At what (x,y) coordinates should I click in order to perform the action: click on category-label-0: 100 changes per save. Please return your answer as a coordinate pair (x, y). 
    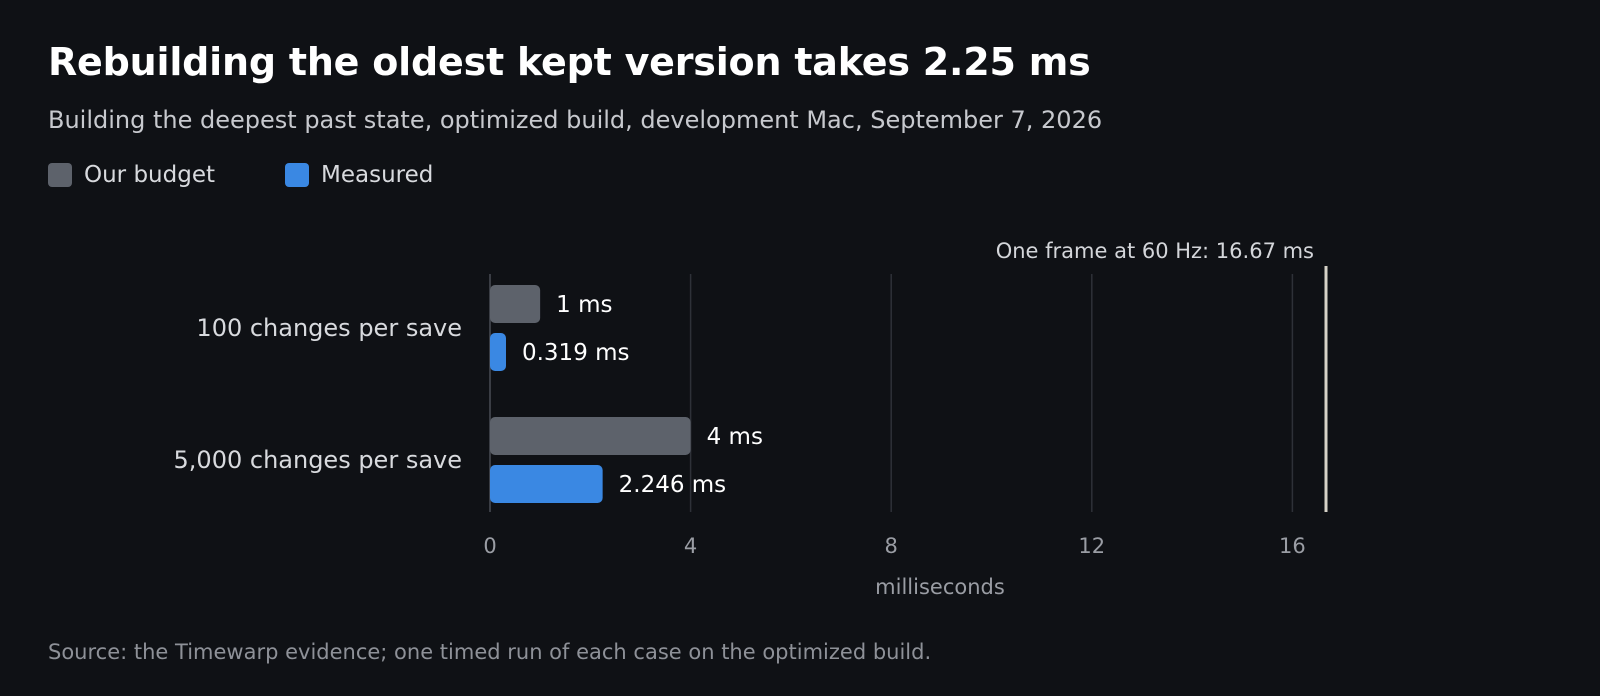
    Looking at the image, I should click on (329, 328).